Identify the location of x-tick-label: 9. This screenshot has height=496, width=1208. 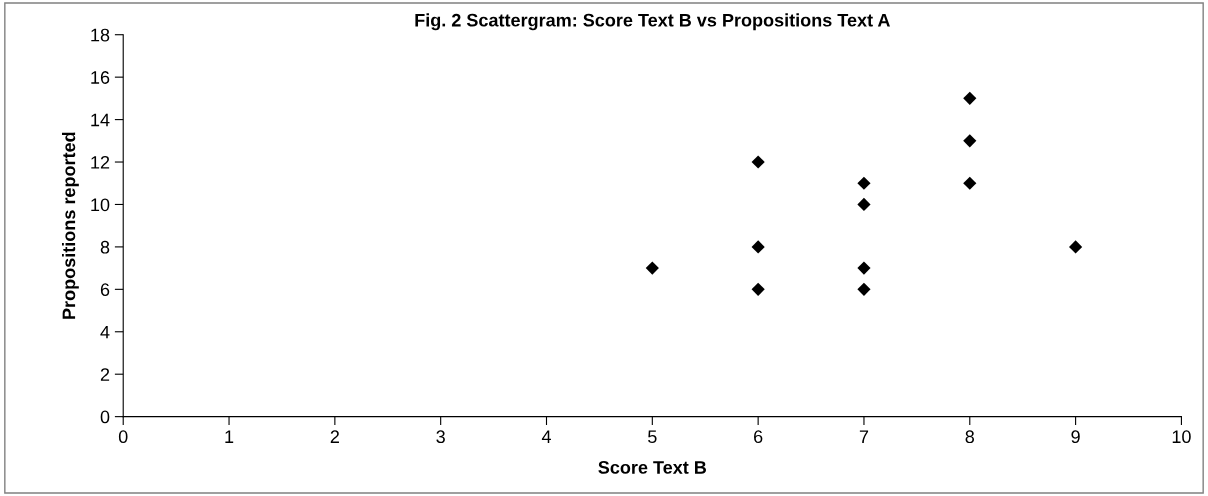
(1075, 437).